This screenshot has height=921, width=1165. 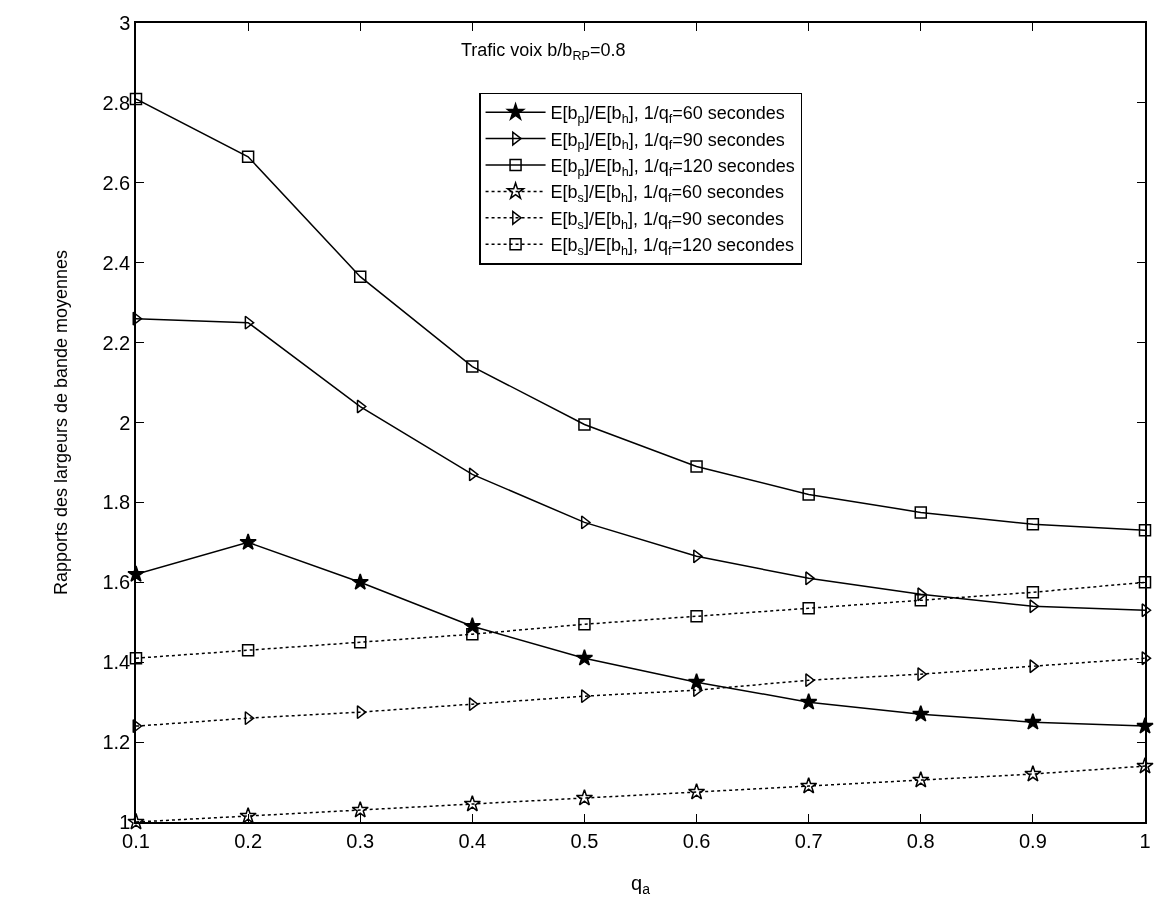 I want to click on legend-label: E[b$_{s}$]/E[b$_{h}$], 1/q$_{f}$=90 secondes, so click(x=667, y=220).